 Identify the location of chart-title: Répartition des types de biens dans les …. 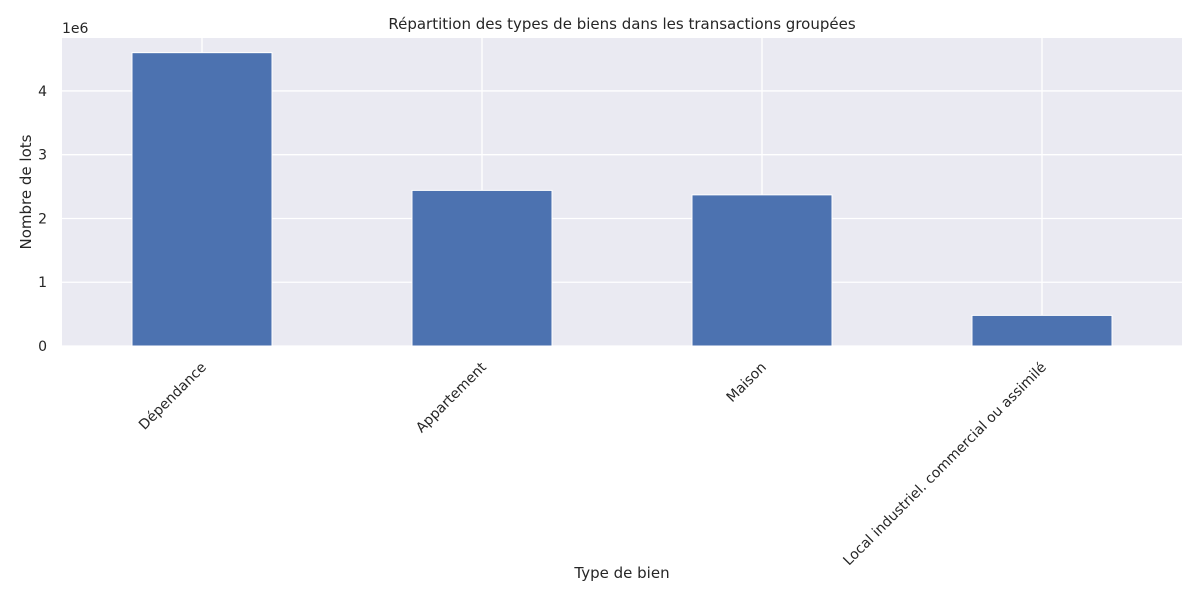
(621, 24).